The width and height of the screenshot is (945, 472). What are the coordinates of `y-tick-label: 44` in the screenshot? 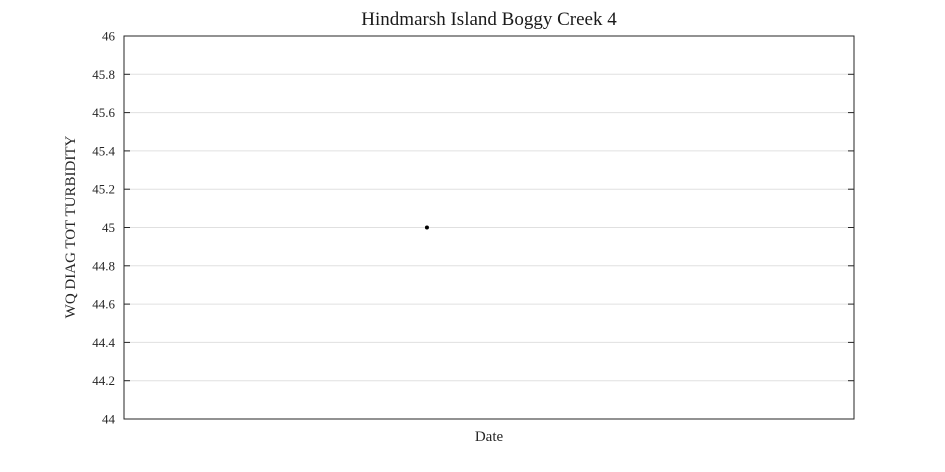 It's located at (109, 419).